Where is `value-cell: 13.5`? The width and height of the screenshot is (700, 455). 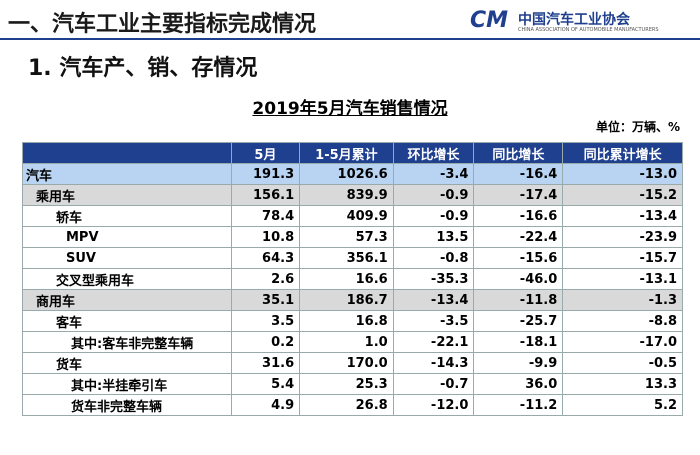 value-cell: 13.5 is located at coordinates (433, 237).